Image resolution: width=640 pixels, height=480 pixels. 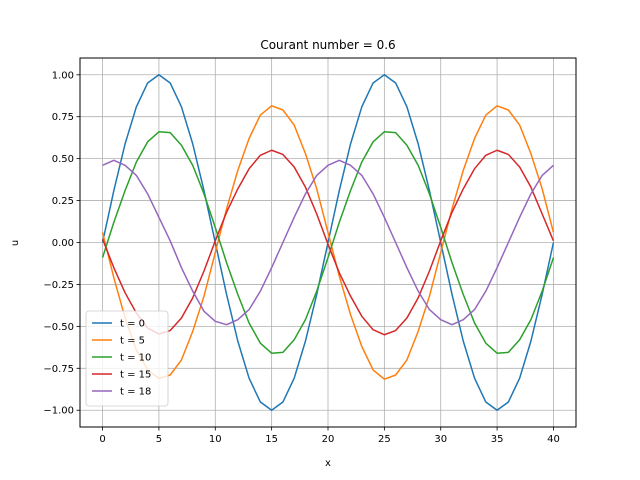 What do you see at coordinates (327, 45) in the screenshot?
I see `chart-title: Courant number = 0.6` at bounding box center [327, 45].